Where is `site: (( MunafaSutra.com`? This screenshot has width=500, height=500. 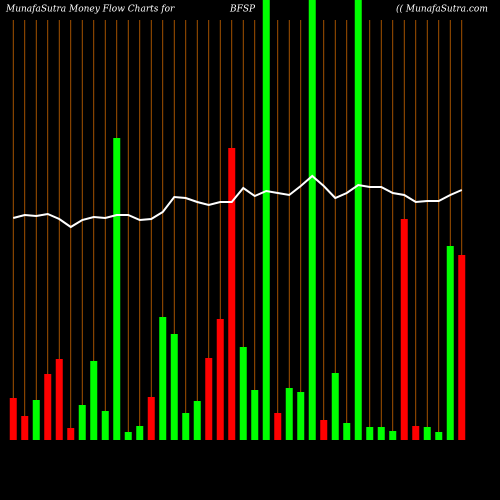 site: (( MunafaSutra.com is located at coordinates (442, 9).